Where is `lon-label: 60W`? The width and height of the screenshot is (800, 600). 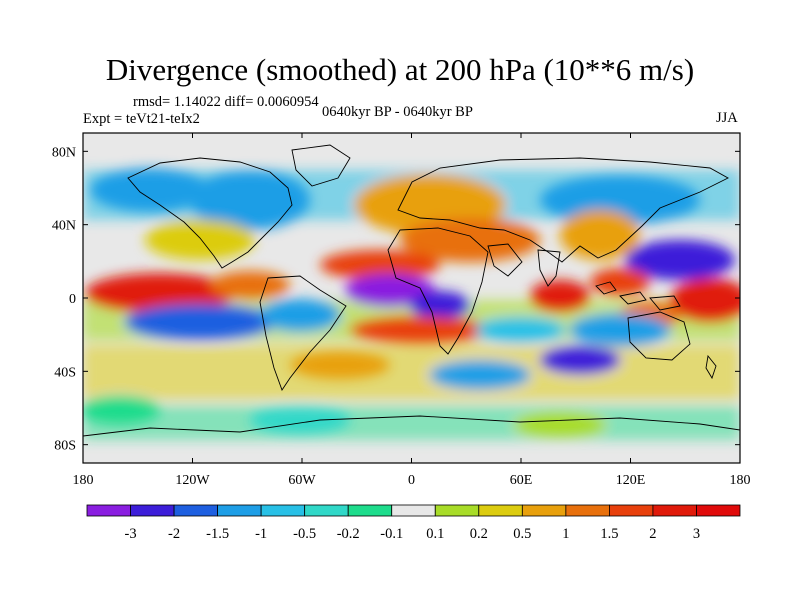
lon-label: 60W is located at coordinates (302, 480).